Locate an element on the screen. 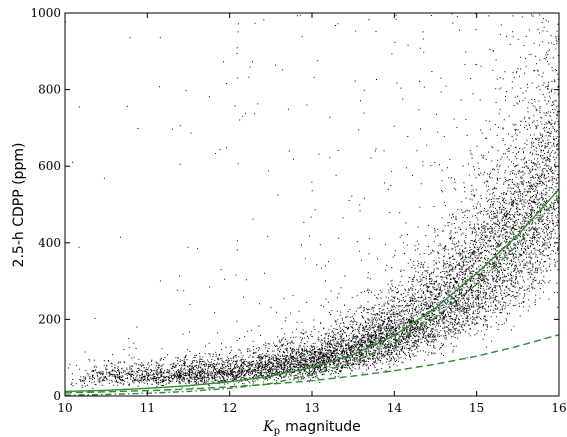 The height and width of the screenshot is (437, 567). x-axis-title-symbol: K is located at coordinates (268, 427).